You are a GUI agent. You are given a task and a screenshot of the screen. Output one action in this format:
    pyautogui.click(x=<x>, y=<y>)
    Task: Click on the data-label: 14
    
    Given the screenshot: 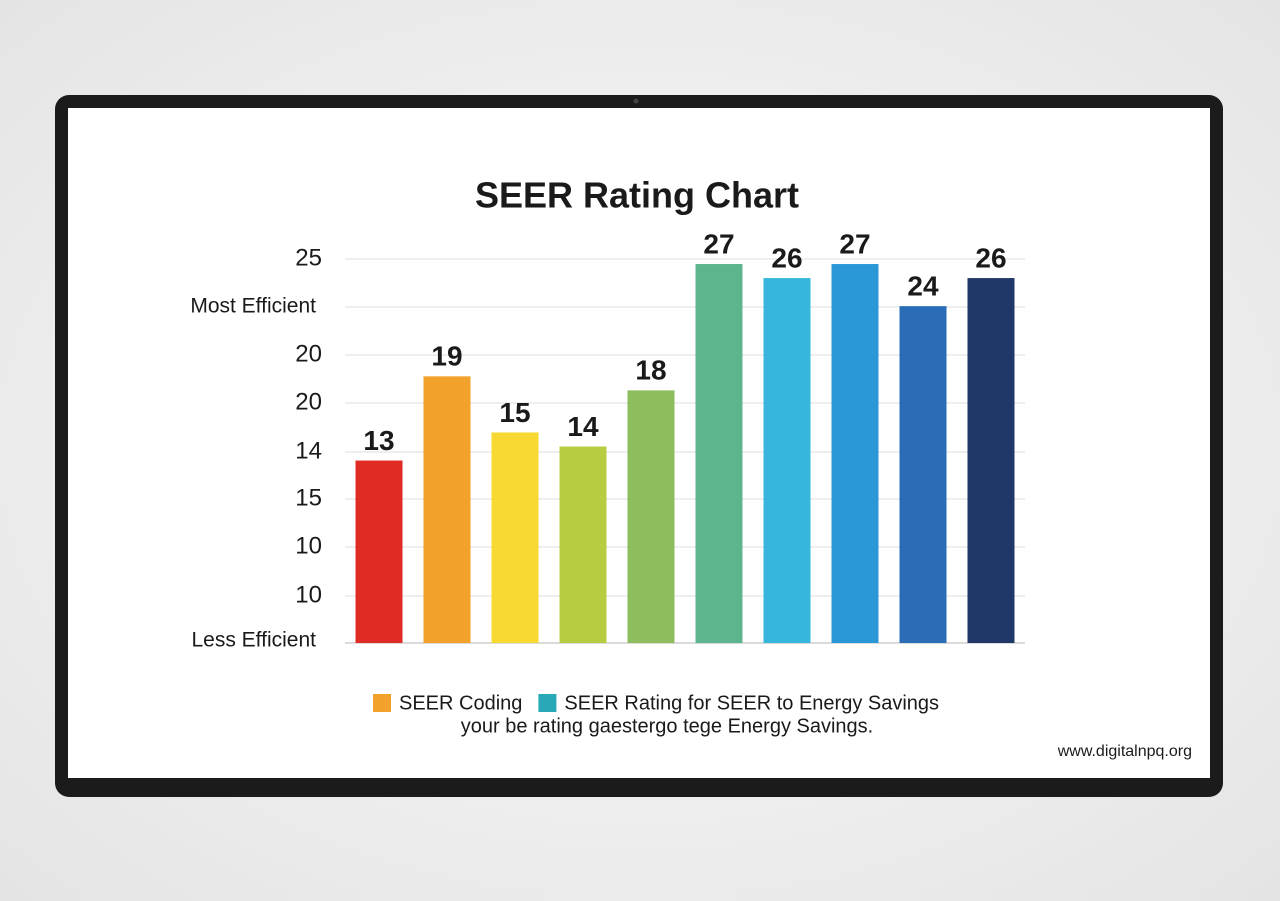 What is the action you would take?
    pyautogui.click(x=583, y=426)
    